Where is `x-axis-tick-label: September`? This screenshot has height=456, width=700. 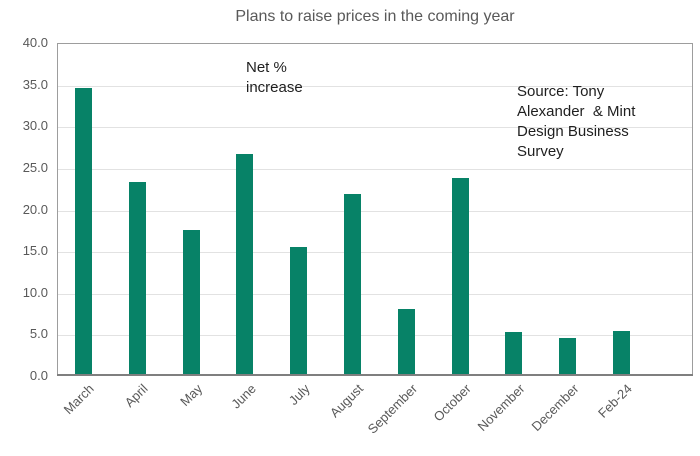
x-axis-tick-label: September is located at coordinates (392, 409).